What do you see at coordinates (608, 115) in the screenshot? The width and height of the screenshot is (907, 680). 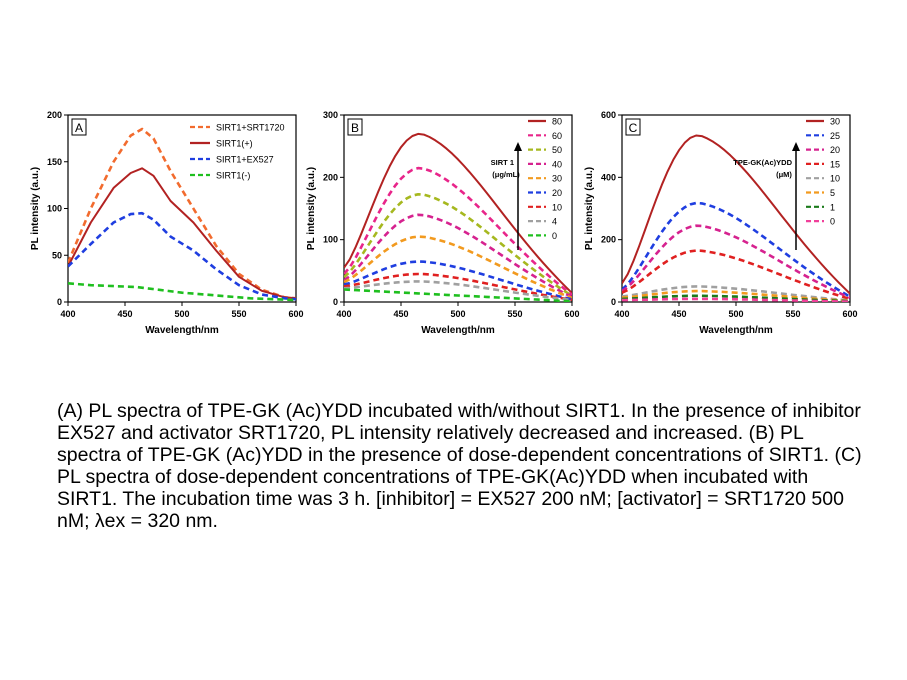 I see `y-tick-label: 600` at bounding box center [608, 115].